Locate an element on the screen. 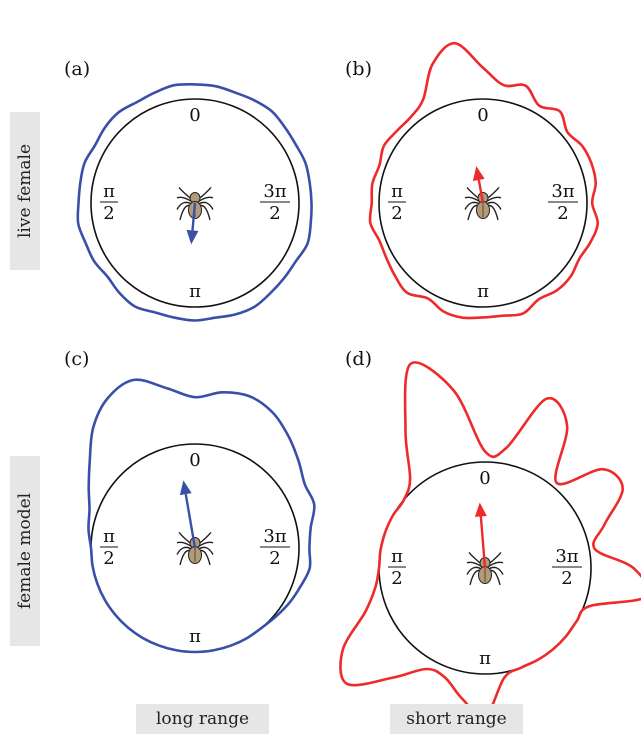  row-label-live-female-text: live female is located at coordinates (25, 191).